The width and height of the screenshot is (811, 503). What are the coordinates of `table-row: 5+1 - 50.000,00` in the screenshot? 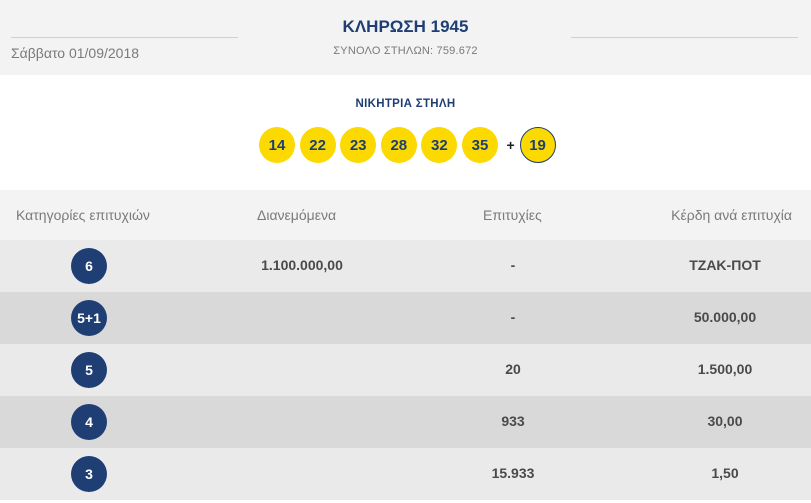 It's located at (405, 318).